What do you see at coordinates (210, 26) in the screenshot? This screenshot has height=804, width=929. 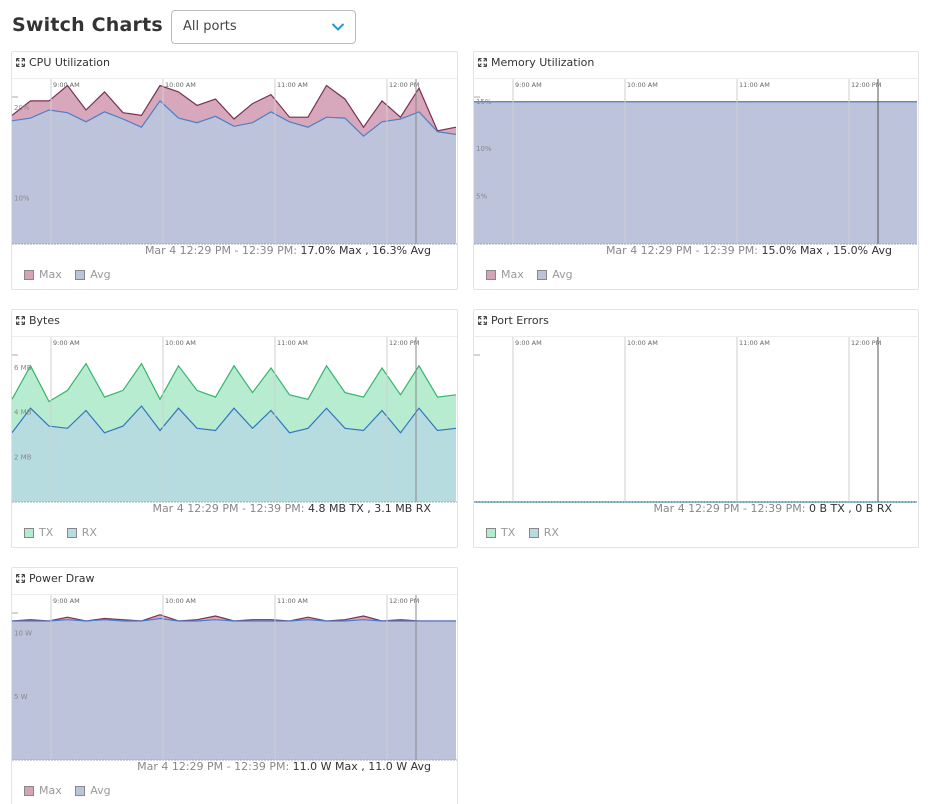 I see `port-select-value: All ports` at bounding box center [210, 26].